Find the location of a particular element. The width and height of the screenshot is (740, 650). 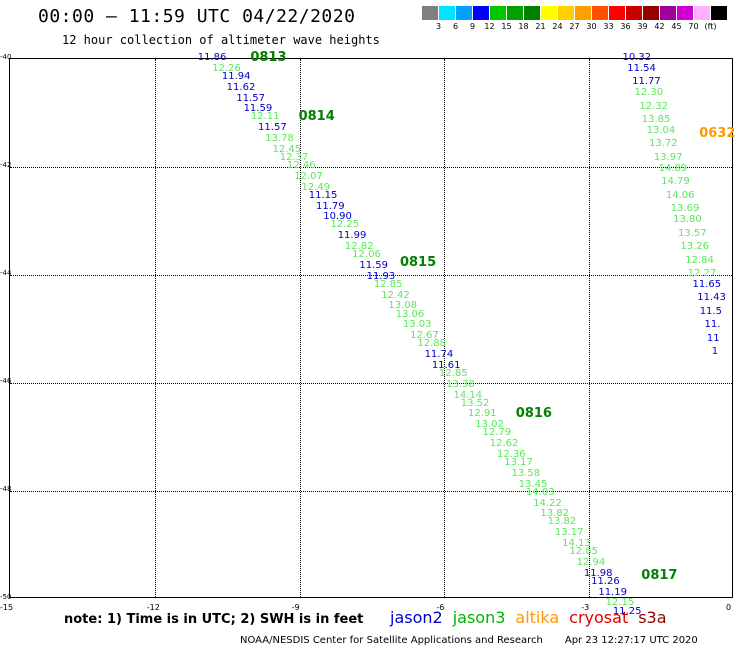

wave-height-reading: 11.43 is located at coordinates (711, 298).